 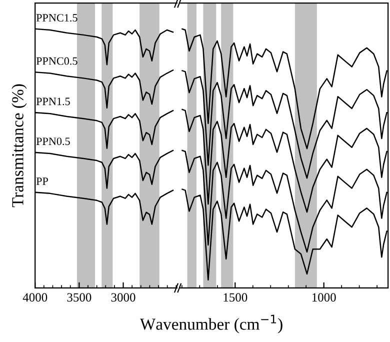 I want to click on series-label: PPN1.5, so click(x=53, y=102).